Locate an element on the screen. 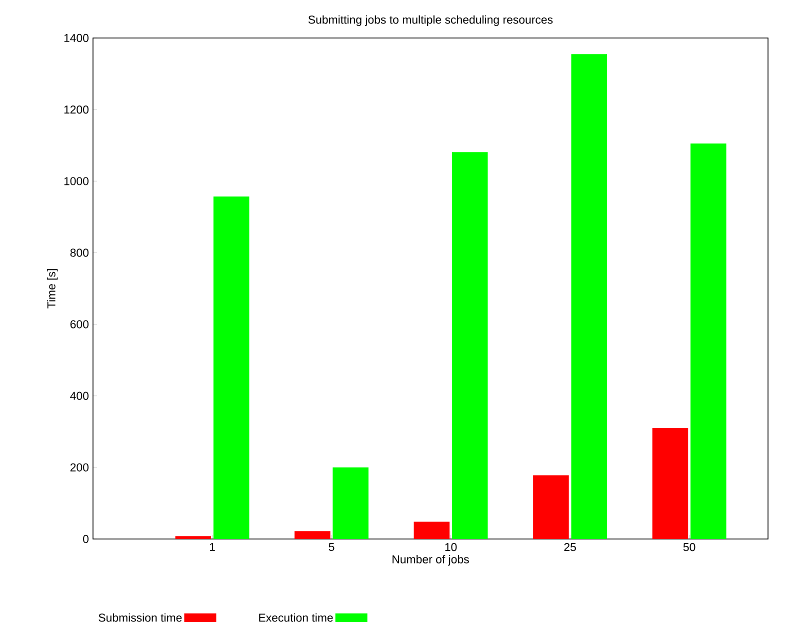  y-axis-title: Time [s] is located at coordinates (52, 288).